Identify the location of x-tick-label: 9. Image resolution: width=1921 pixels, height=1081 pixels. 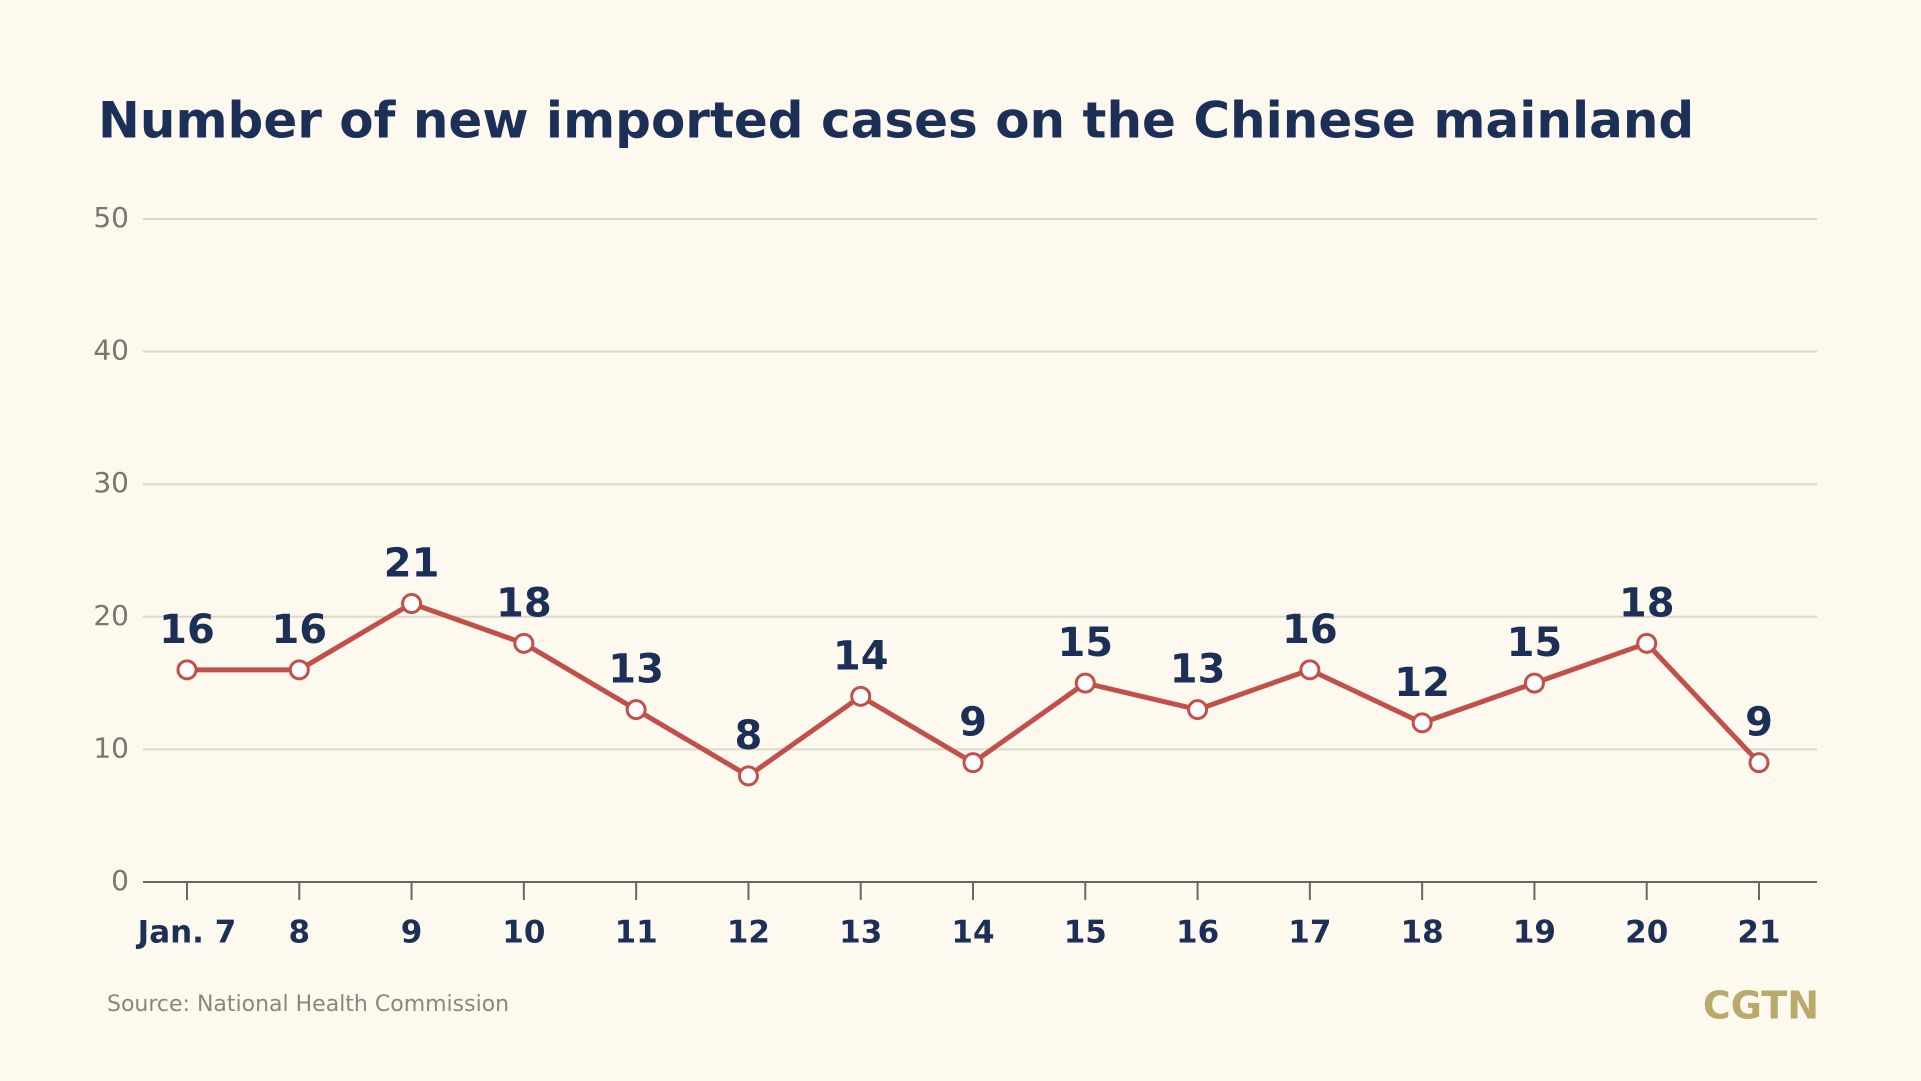
(412, 933).